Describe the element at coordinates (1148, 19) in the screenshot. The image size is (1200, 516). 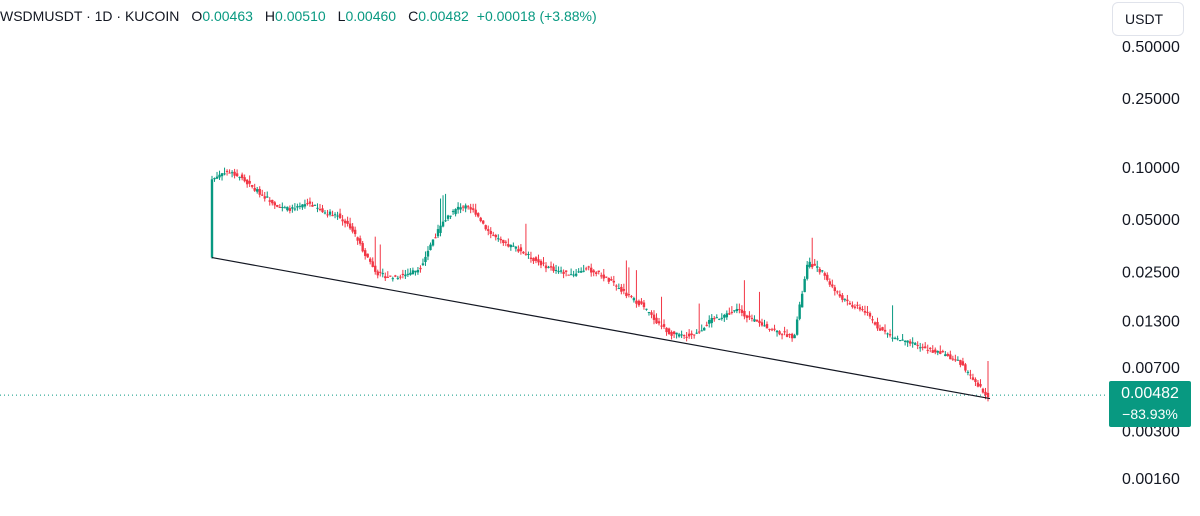
I see `currency-button: USDT` at that location.